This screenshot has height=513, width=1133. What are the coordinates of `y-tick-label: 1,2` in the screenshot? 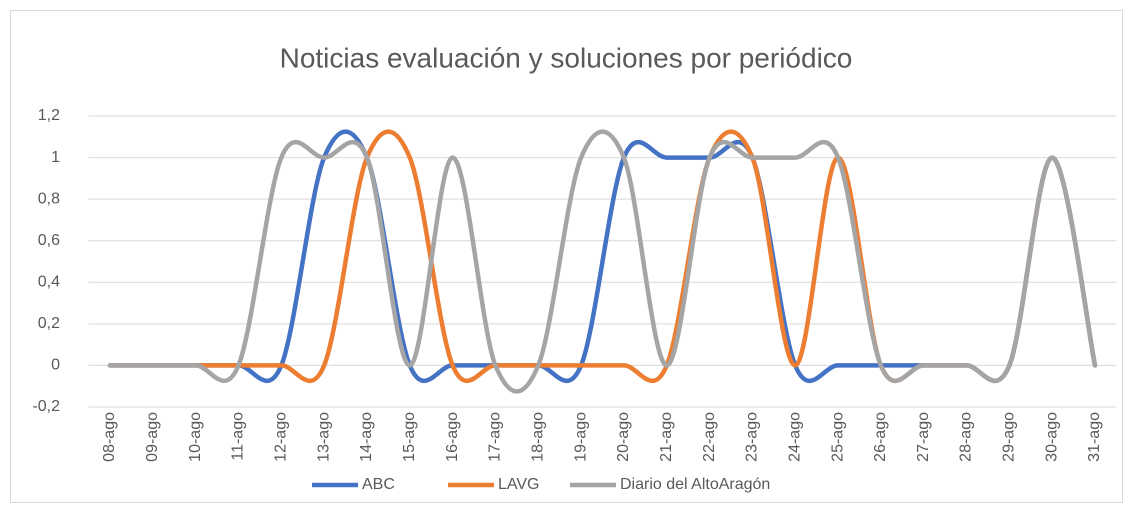 It's located at (49, 115).